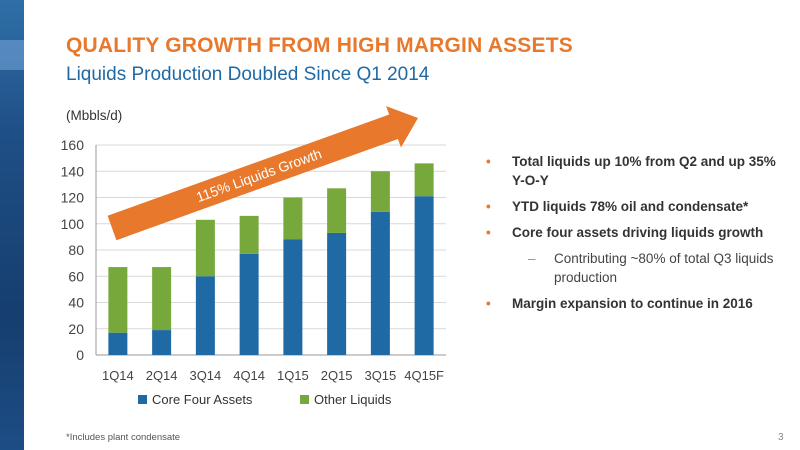  Describe the element at coordinates (353, 399) in the screenshot. I see `legend-label: Other Liquids` at that location.